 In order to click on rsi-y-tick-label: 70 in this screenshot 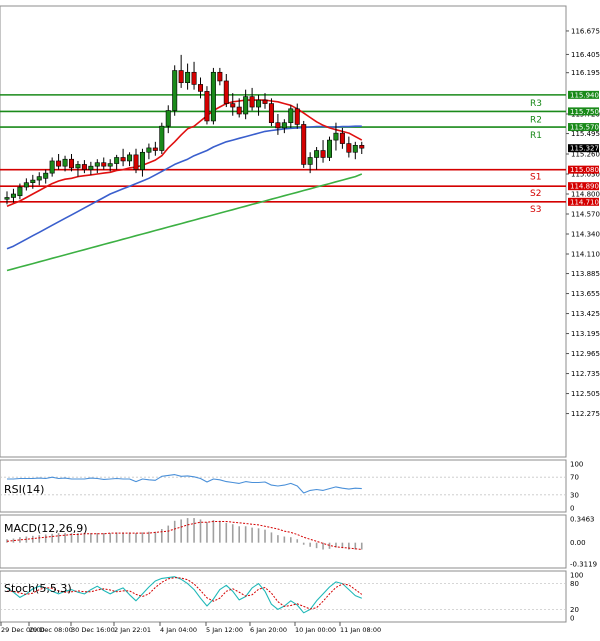, I will do `click(574, 478)`.